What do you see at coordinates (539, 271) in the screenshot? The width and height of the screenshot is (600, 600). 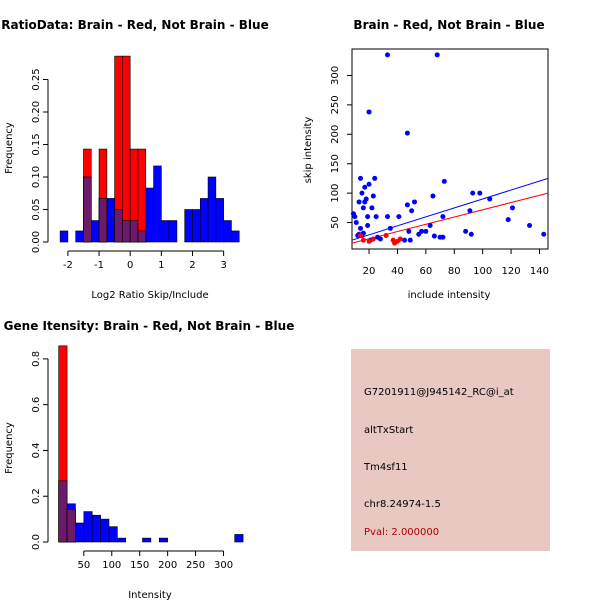 I see `scatter-x-tick-label-6: 140` at bounding box center [539, 271].